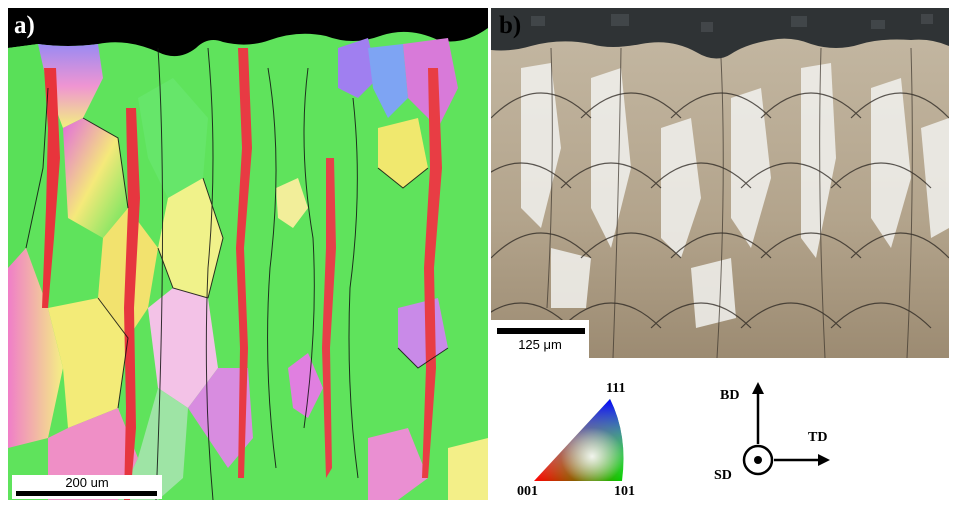 The image size is (955, 505). I want to click on scale-bar-b-text: 125 μm, so click(540, 344).